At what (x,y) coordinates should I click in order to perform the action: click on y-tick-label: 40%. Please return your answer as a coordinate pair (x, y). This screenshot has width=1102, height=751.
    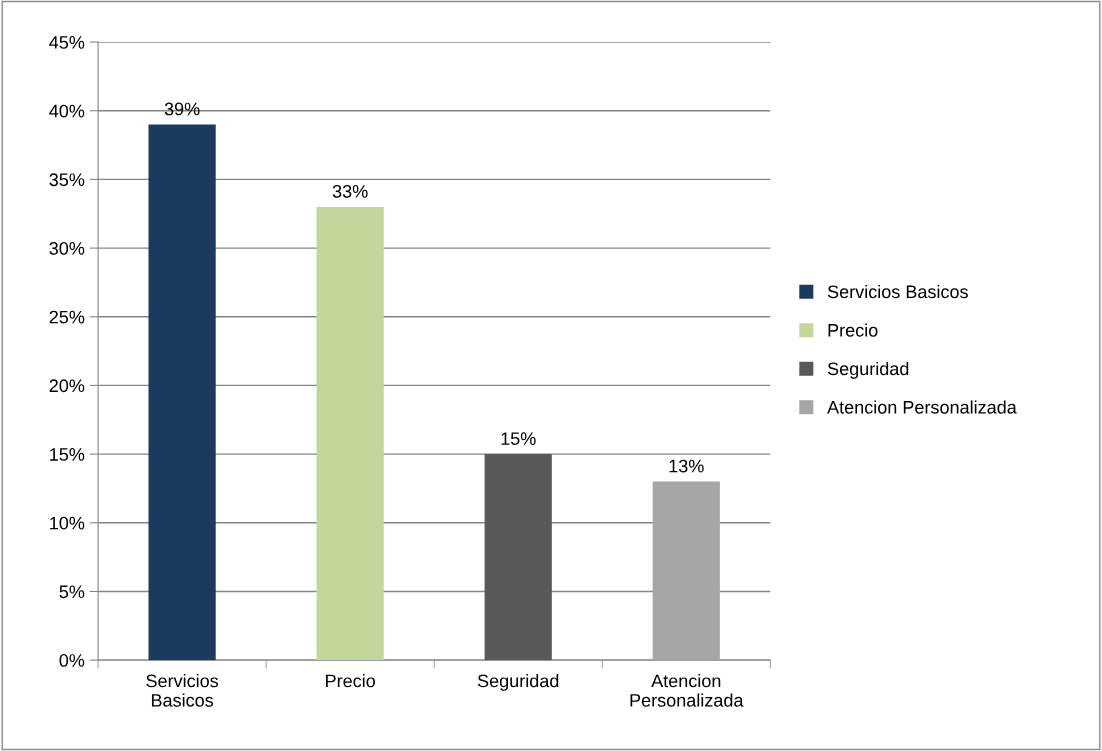
    Looking at the image, I should click on (67, 111).